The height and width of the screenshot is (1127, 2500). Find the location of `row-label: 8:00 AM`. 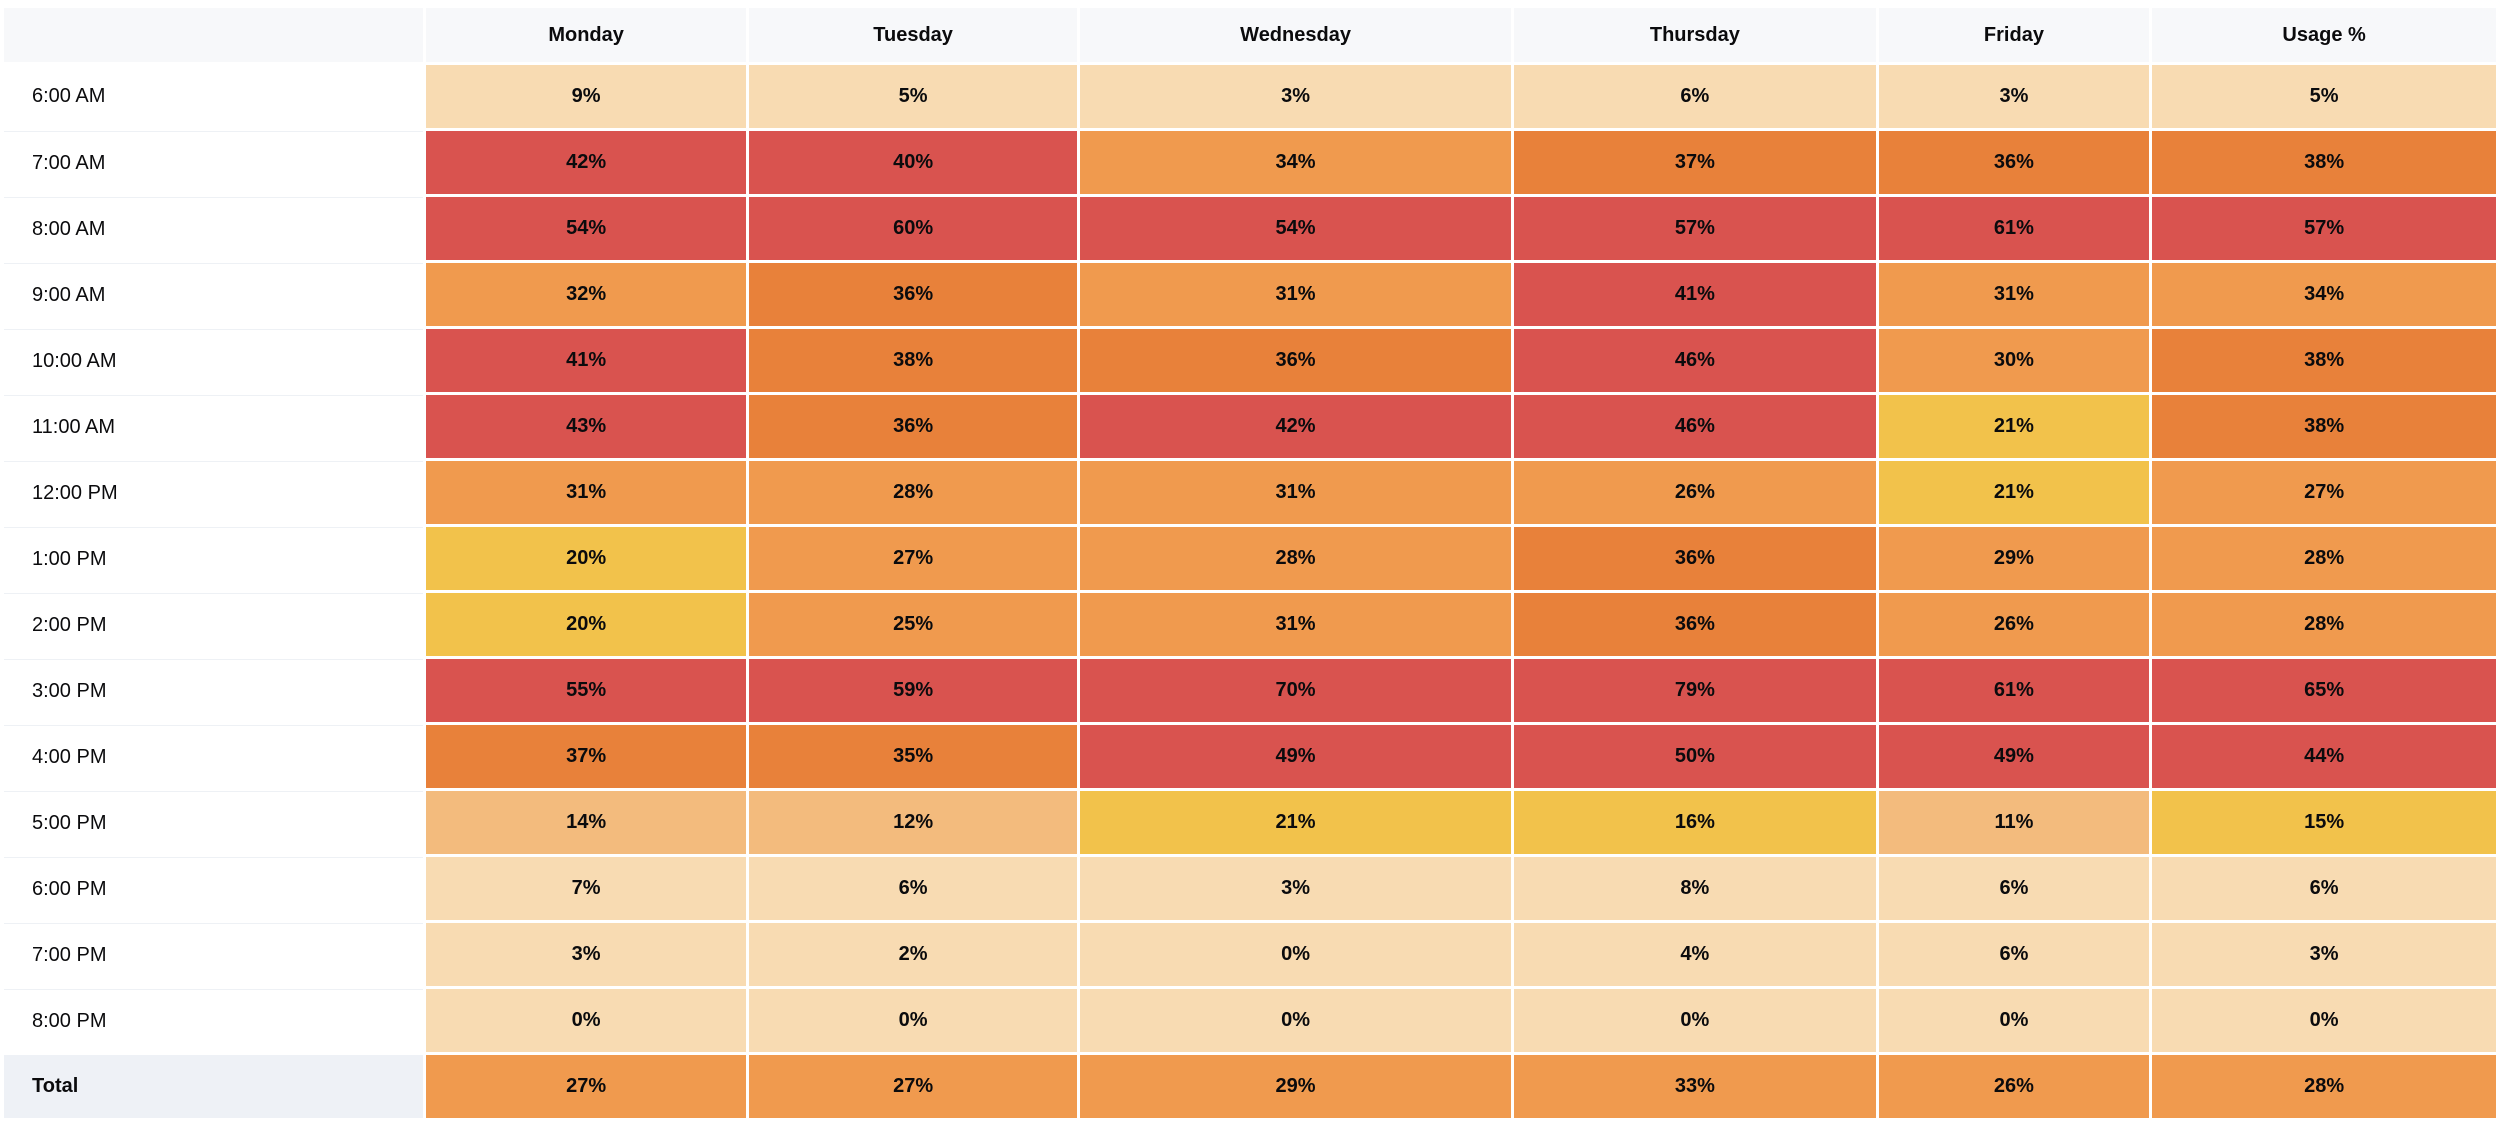

row-label: 8:00 AM is located at coordinates (214, 228).